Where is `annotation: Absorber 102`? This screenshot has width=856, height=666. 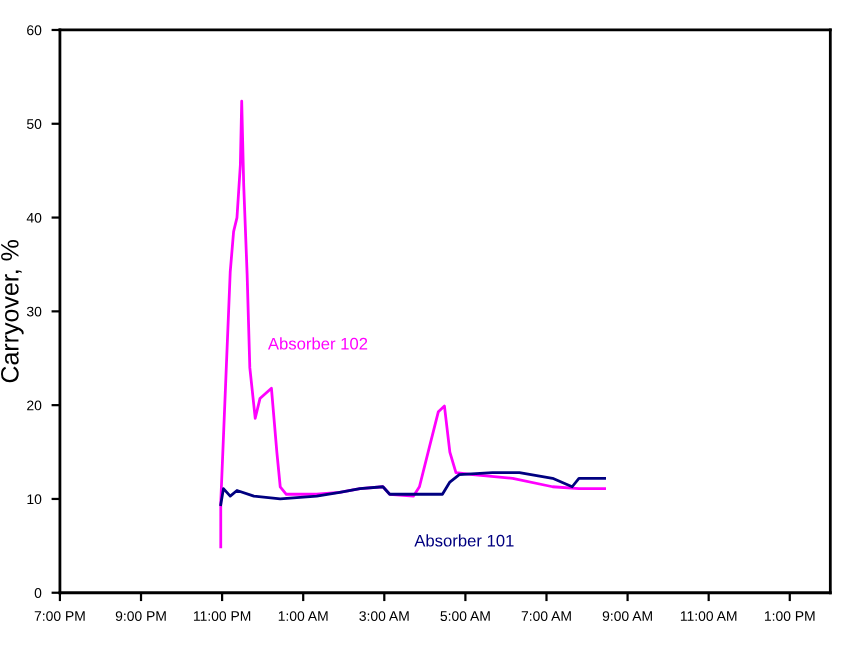
annotation: Absorber 102 is located at coordinates (317, 343).